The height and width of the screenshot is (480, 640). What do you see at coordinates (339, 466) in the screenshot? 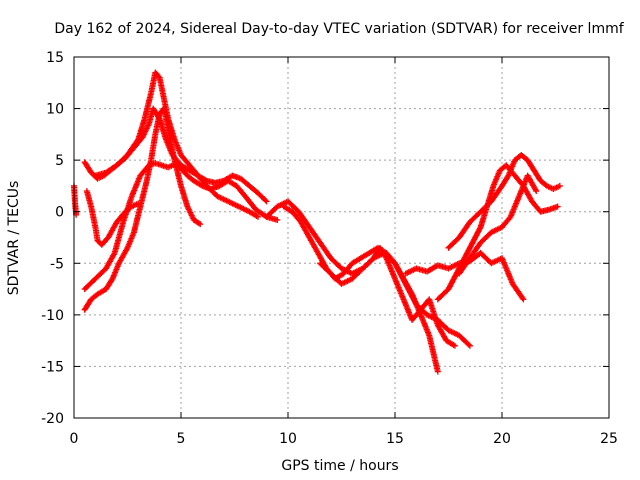
I see `x-axis-title: GPS time / hours` at bounding box center [339, 466].